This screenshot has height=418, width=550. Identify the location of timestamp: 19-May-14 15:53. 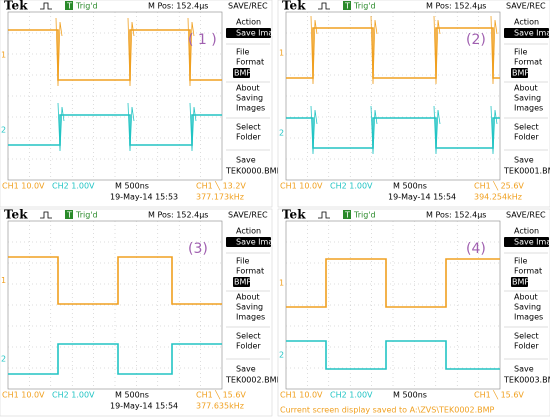
(144, 197).